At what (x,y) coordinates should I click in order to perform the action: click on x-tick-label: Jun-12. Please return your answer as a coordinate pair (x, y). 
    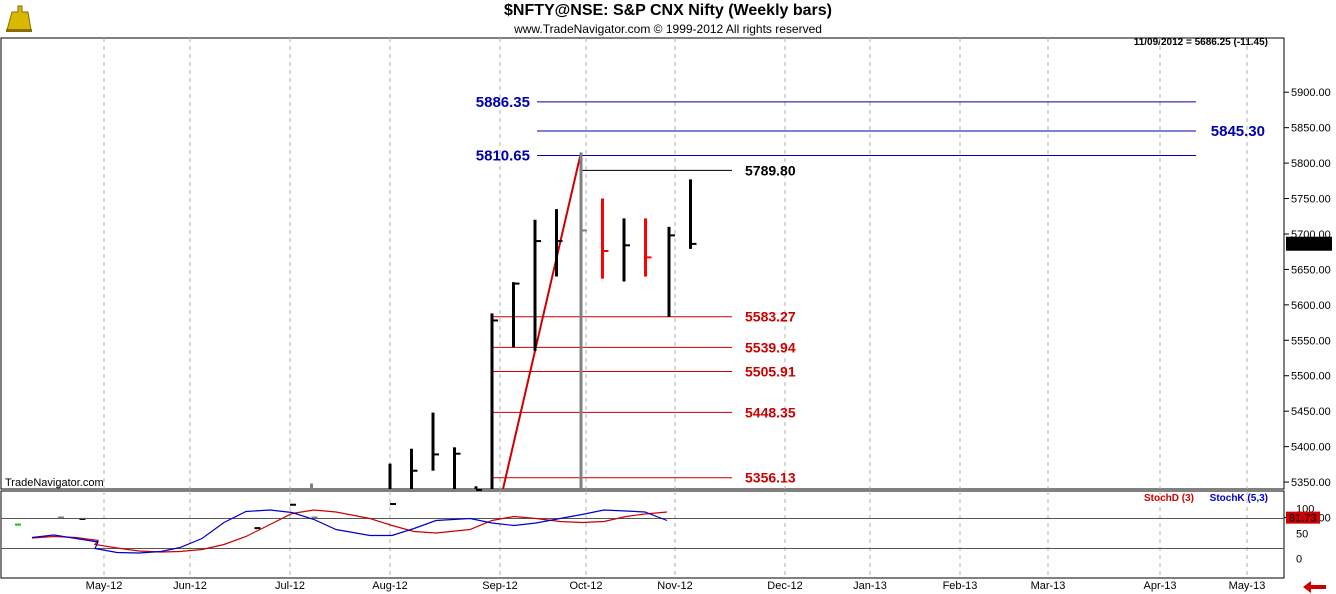
    Looking at the image, I should click on (190, 586).